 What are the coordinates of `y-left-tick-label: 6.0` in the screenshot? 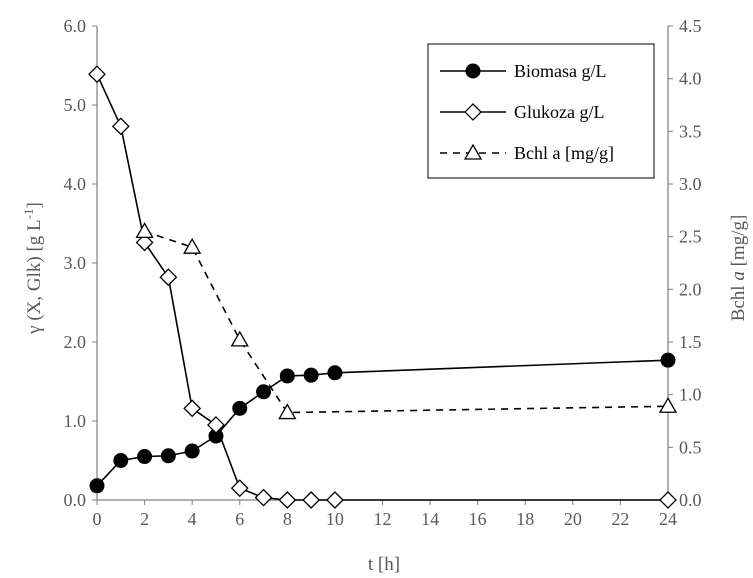 It's located at (75, 26).